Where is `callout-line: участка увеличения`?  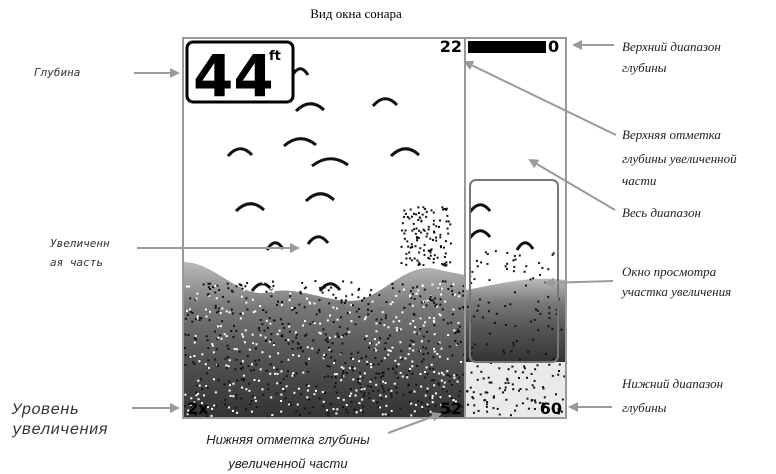 callout-line: участка увеличения is located at coordinates (675, 291).